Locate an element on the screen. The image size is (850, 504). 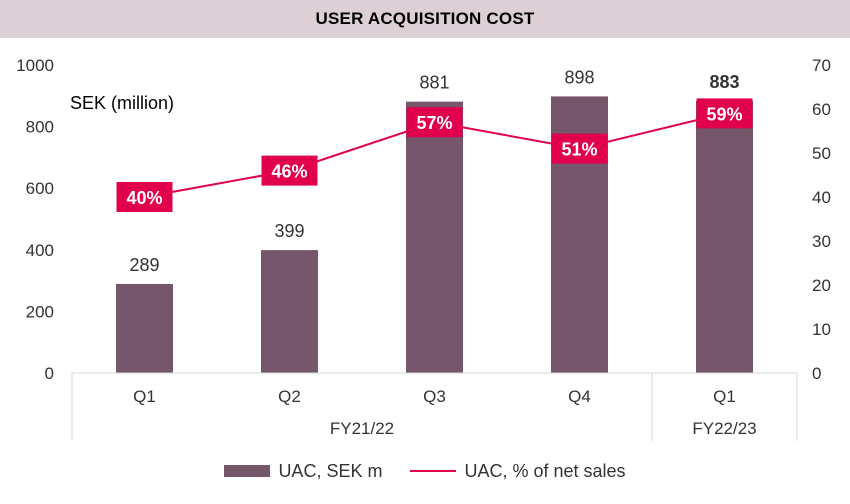
y-tick-label: 1000 is located at coordinates (35, 65).